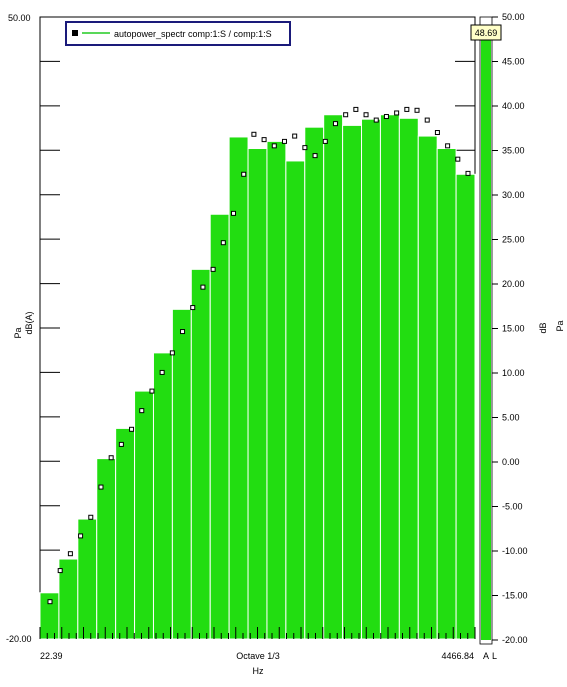 This screenshot has height=687, width=567. Describe the element at coordinates (513, 240) in the screenshot. I see `right-axis-tick-label: 25.00` at that location.